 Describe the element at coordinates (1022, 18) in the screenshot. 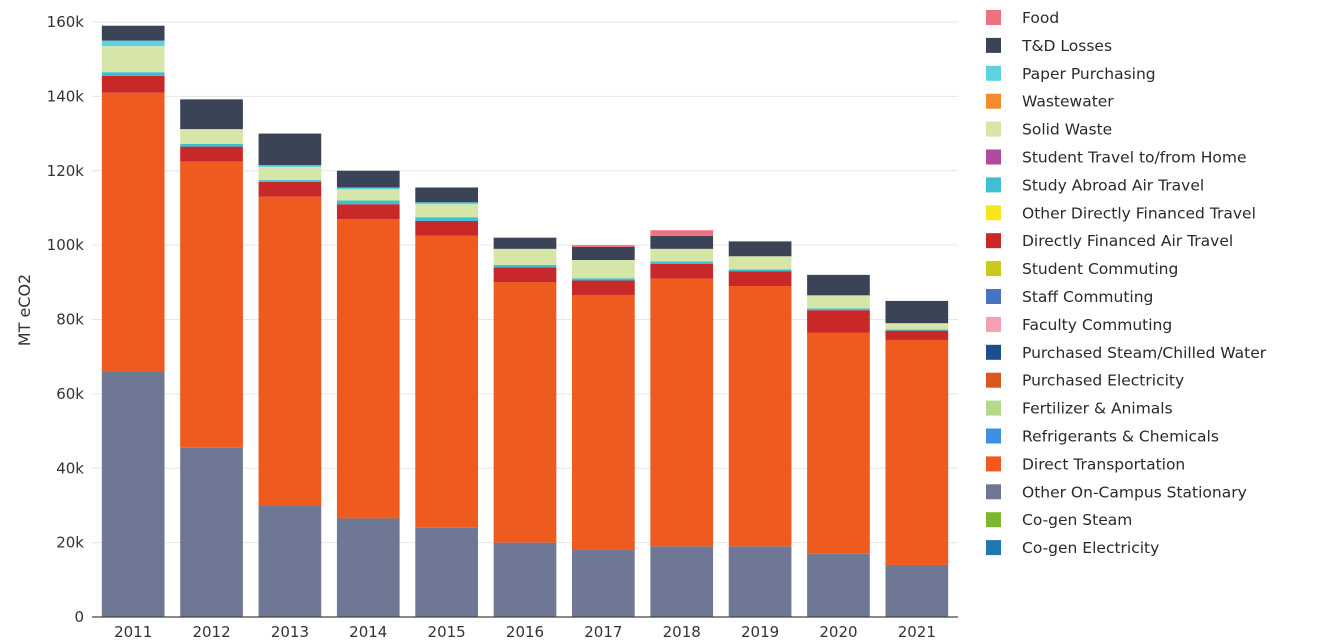

I see `legend-item: Food` at that location.